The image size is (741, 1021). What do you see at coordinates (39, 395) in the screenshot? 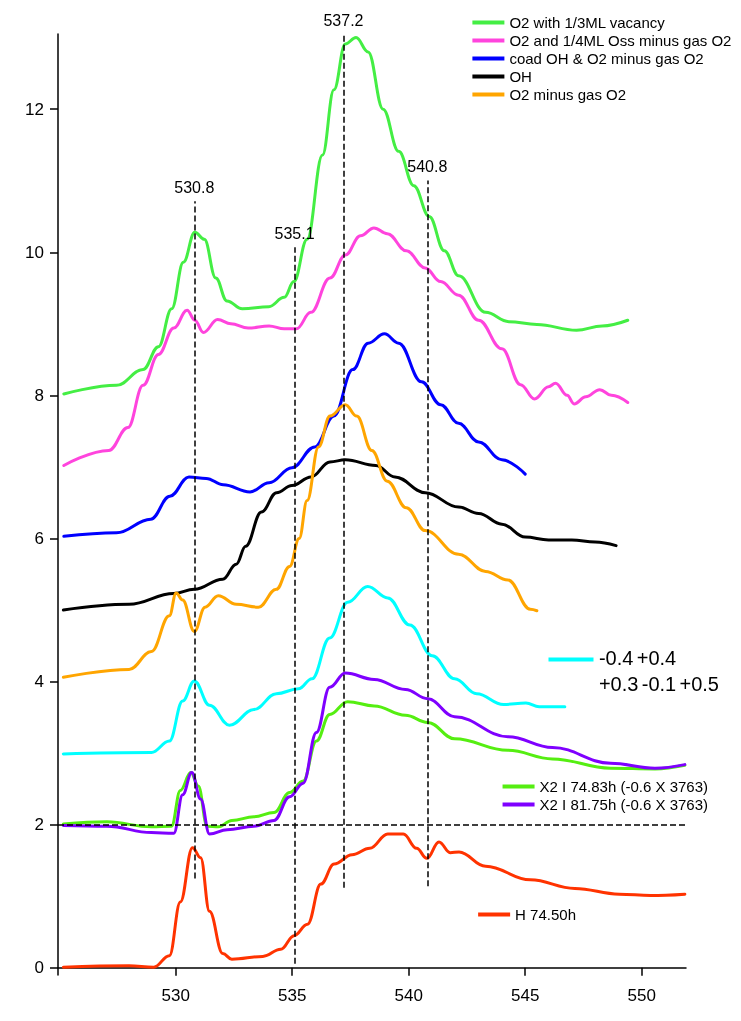
I see `y-tick-label: 8` at bounding box center [39, 395].